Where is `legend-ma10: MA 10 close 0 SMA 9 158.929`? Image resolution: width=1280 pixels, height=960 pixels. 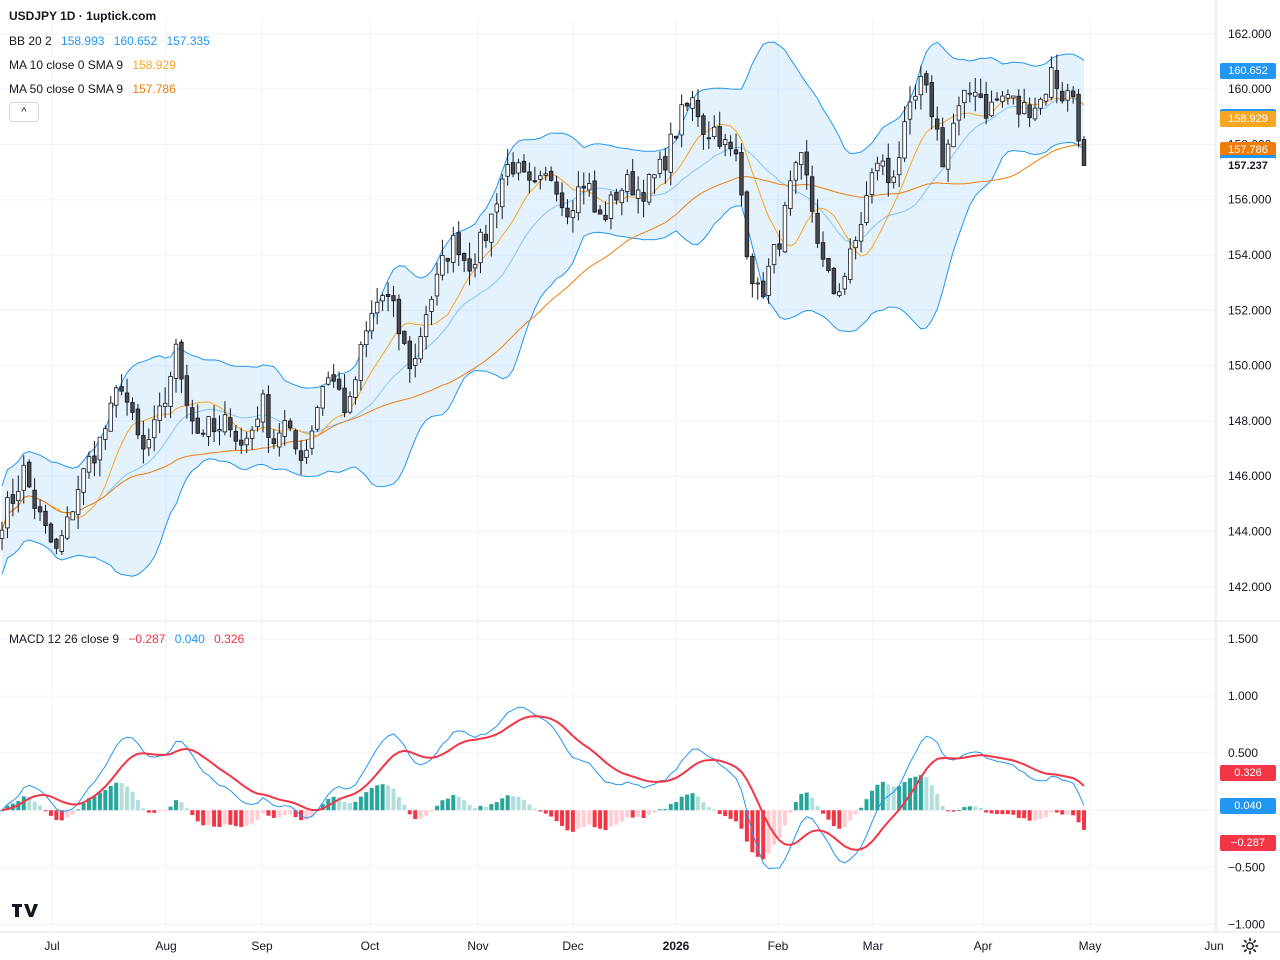
legend-ma10: MA 10 close 0 SMA 9 158.929 is located at coordinates (95, 65).